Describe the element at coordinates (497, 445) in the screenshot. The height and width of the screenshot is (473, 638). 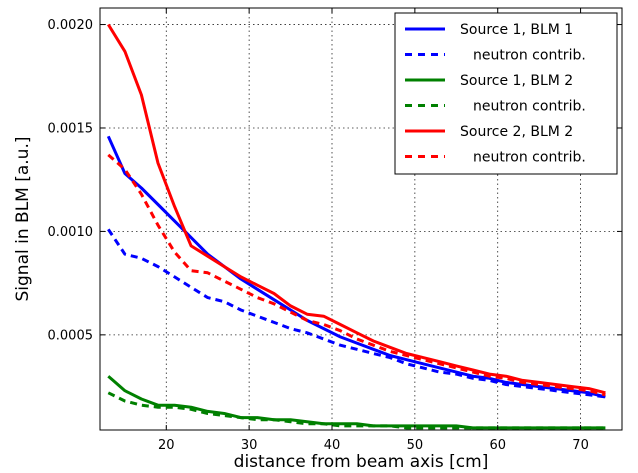
I see `x-tick-label: 60` at that location.